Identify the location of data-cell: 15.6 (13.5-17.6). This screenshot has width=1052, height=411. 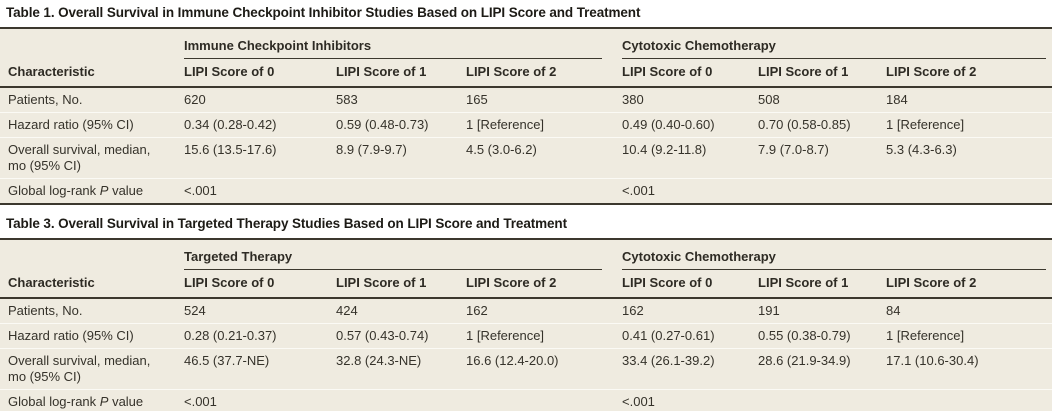
(252, 158).